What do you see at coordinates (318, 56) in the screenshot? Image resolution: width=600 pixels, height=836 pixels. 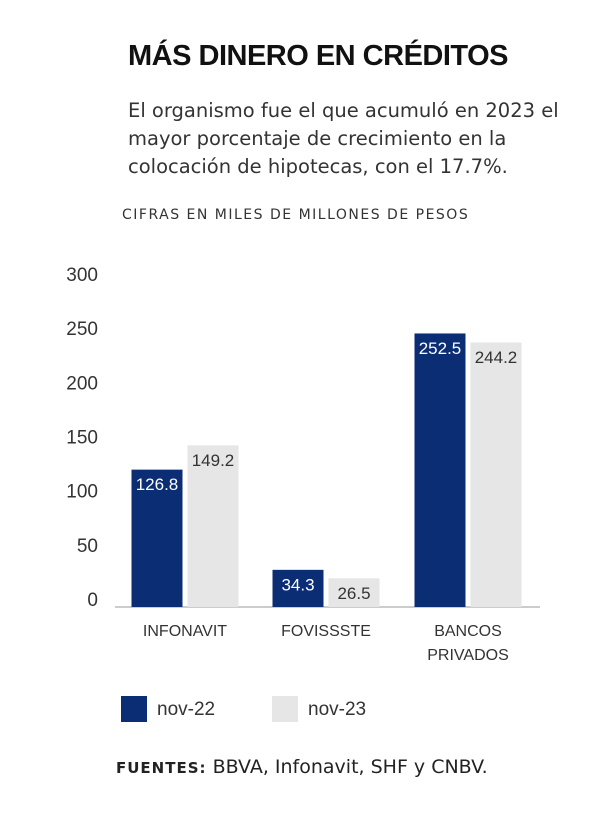 I see `chart-title: MÁS DINERO EN CRÉDITOS` at bounding box center [318, 56].